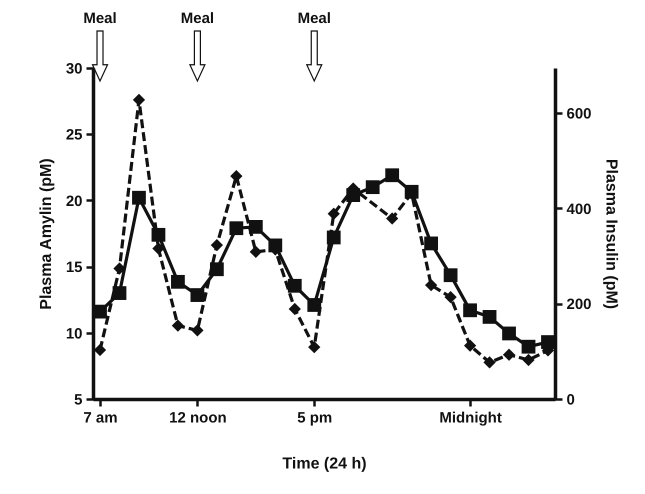  I want to click on y-tick-label: 20, so click(74, 201).